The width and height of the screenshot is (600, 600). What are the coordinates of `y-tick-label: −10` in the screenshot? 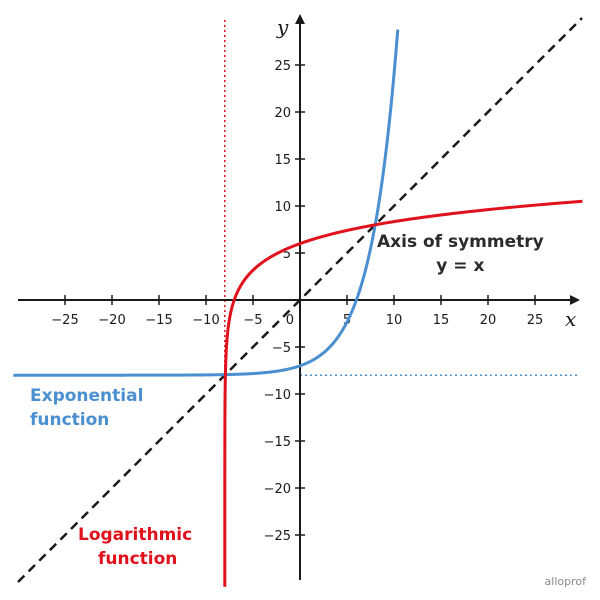 It's located at (277, 395).